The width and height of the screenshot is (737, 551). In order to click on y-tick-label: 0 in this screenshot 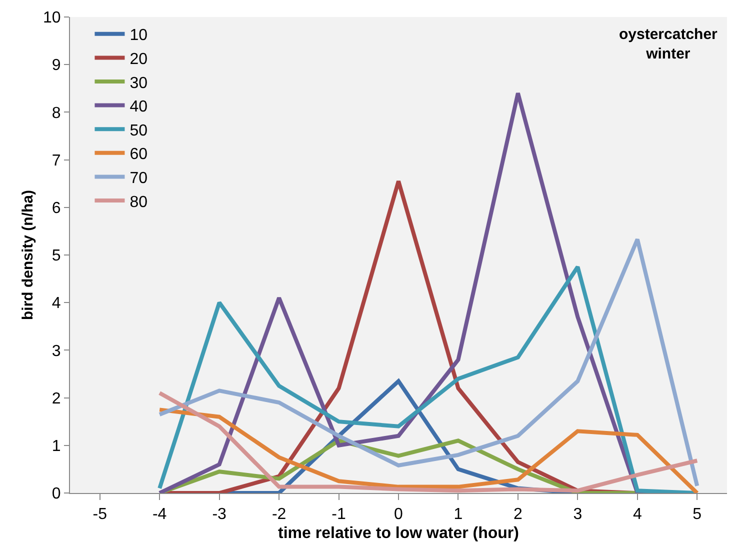, I will do `click(56, 494)`.